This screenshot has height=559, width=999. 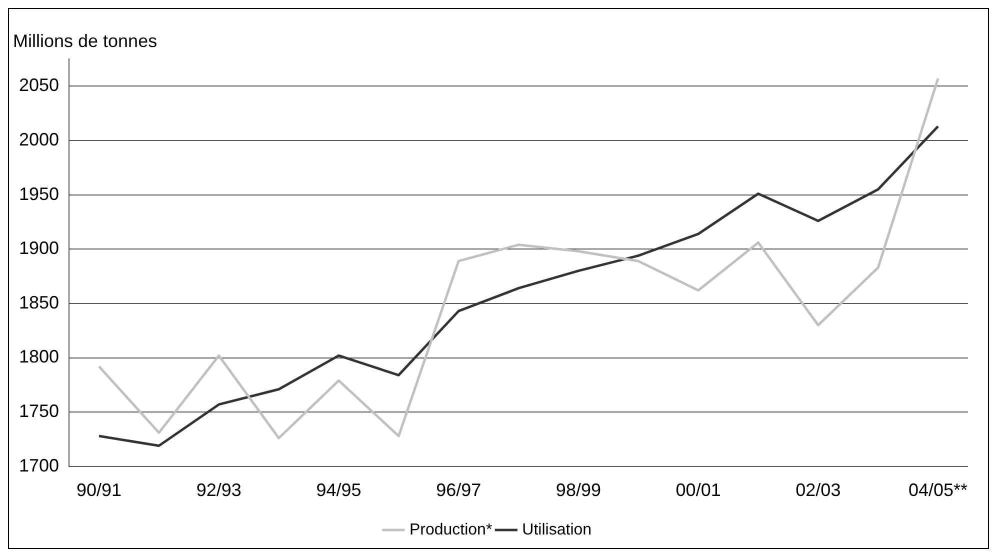 What do you see at coordinates (99, 490) in the screenshot?
I see `x-tick-label: 90/91` at bounding box center [99, 490].